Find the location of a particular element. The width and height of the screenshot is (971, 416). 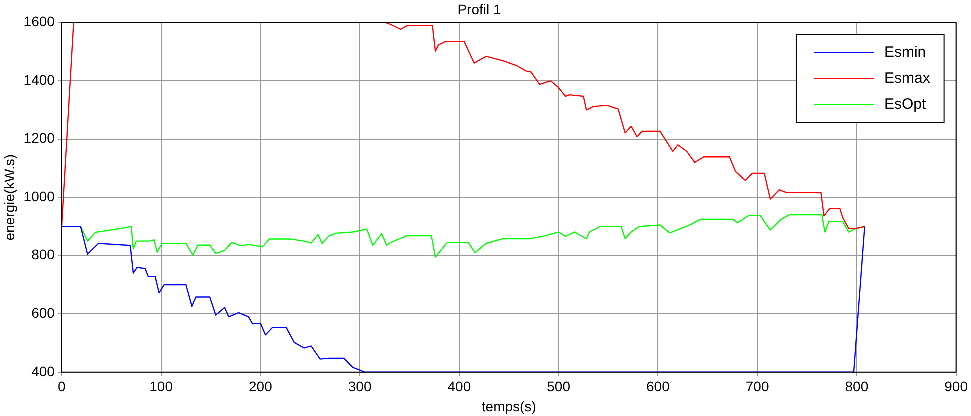

y-tick-label: 1000 is located at coordinates (40, 196).